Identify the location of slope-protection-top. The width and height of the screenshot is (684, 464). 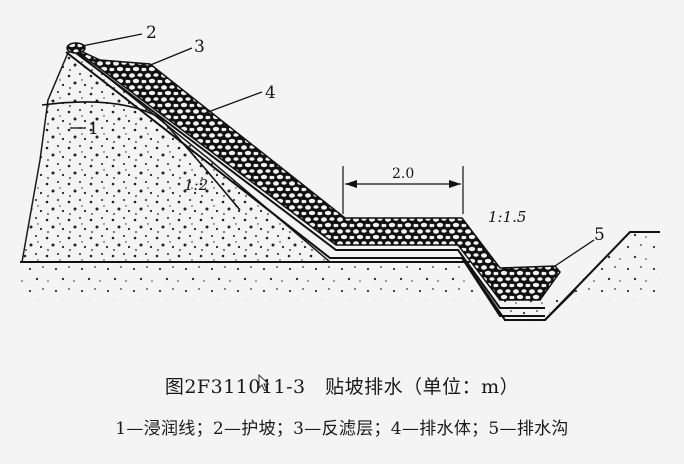
(76, 48).